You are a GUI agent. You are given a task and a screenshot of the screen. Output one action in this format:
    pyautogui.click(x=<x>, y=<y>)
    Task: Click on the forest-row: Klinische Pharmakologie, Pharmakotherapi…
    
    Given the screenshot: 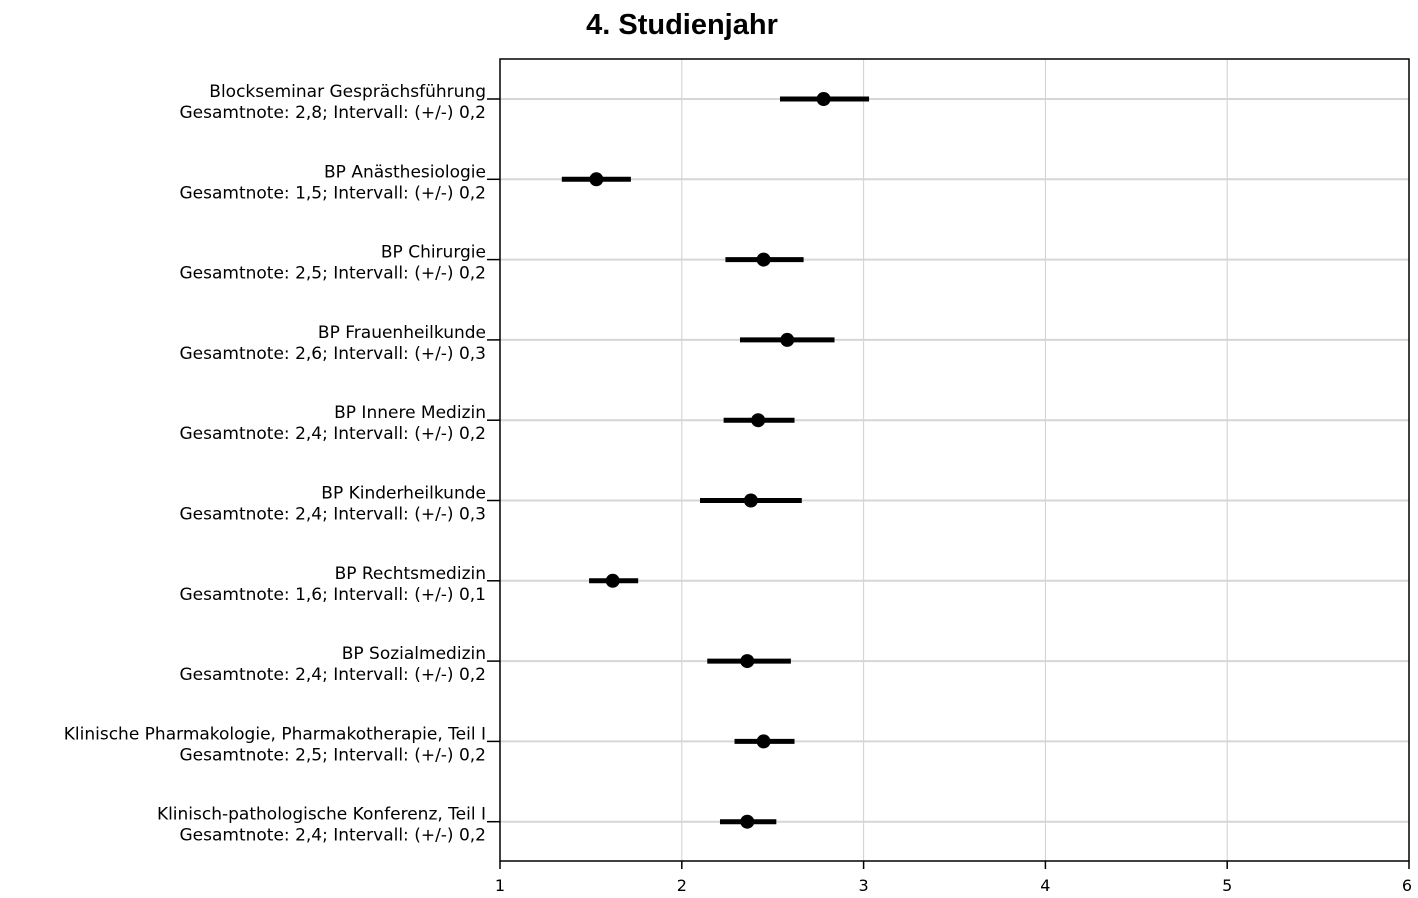 What is the action you would take?
    pyautogui.click(x=736, y=744)
    